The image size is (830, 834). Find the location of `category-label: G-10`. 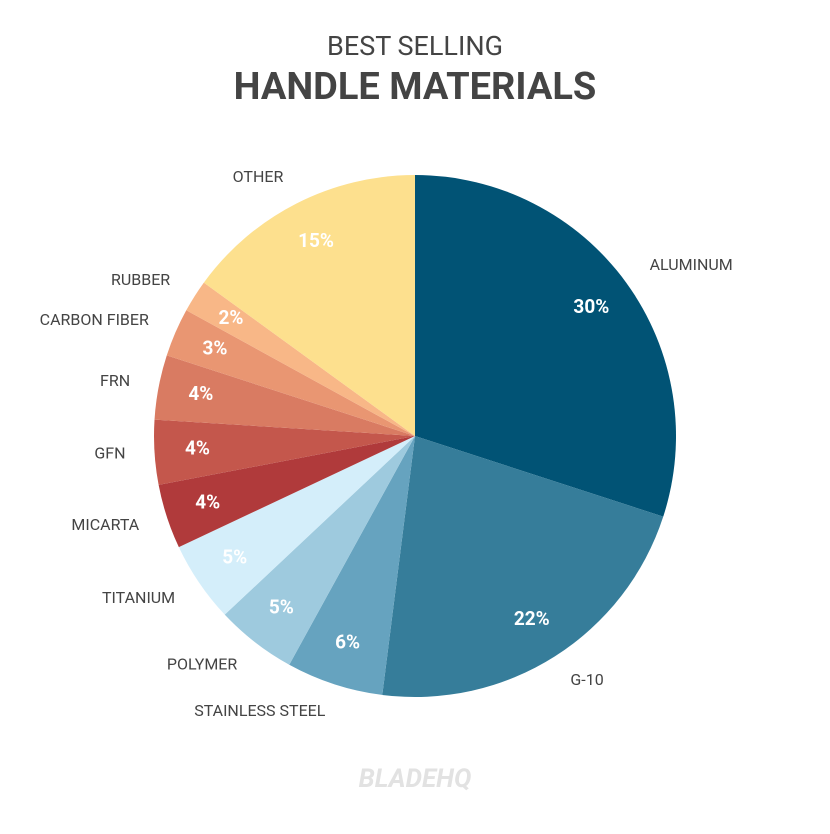

category-label: G-10 is located at coordinates (586, 679).